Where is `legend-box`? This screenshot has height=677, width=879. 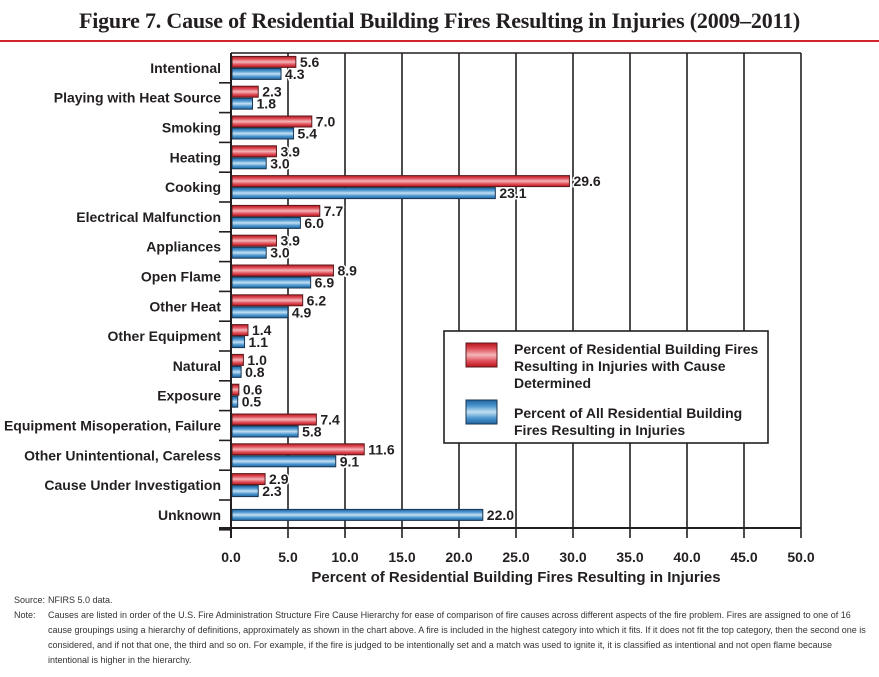 legend-box is located at coordinates (606, 387).